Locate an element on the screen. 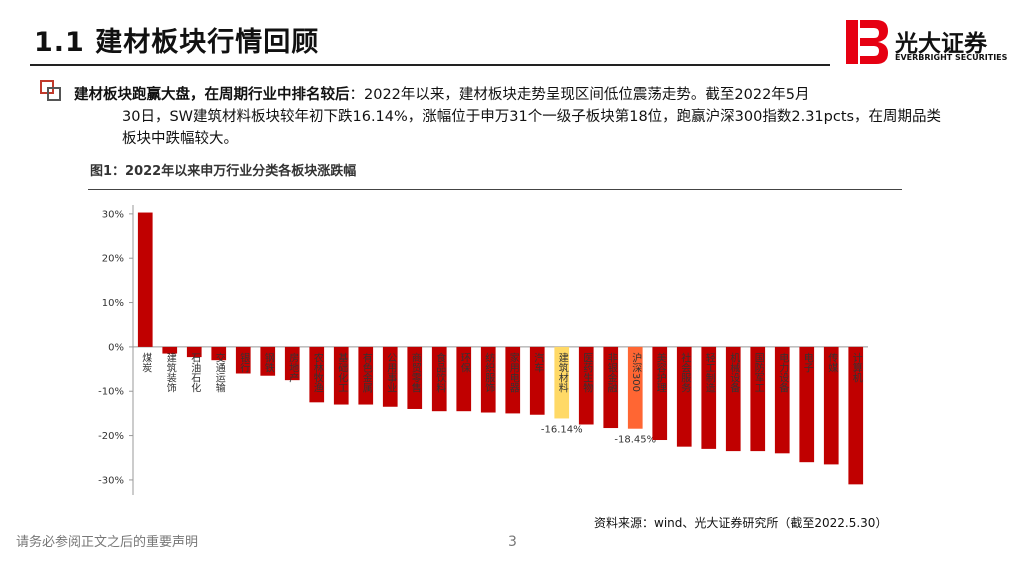 The image size is (1024, 576). value-label: -16.14% is located at coordinates (562, 429).